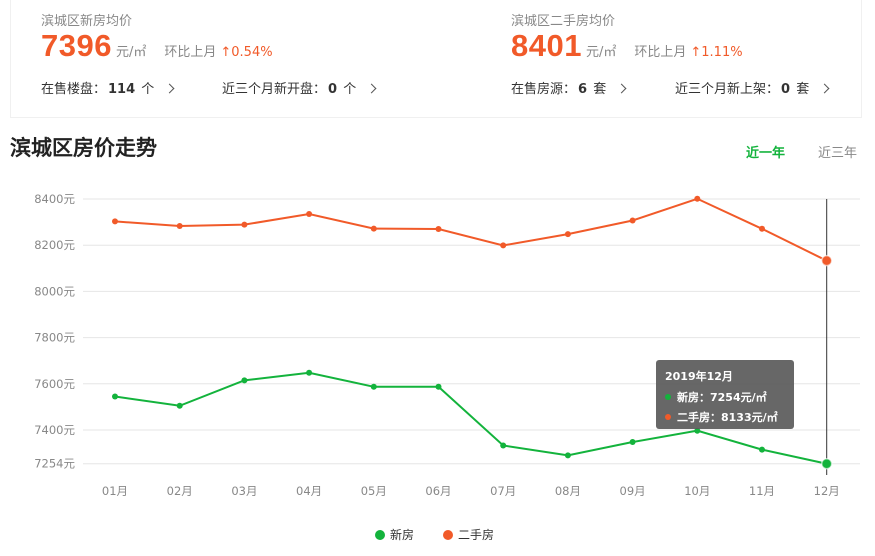 The image size is (875, 556). Describe the element at coordinates (244, 491) in the screenshot. I see `x-tick-label: 03月` at that location.